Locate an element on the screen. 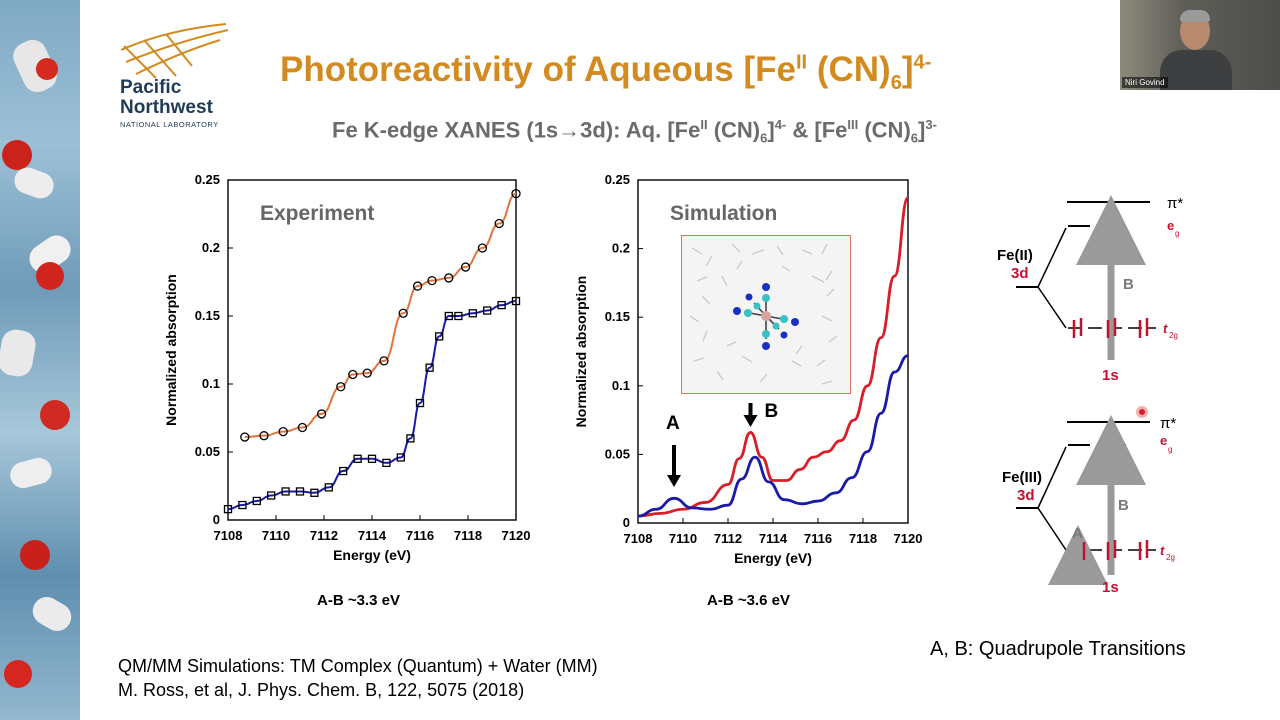  x-tick-label: 7108 is located at coordinates (638, 538).